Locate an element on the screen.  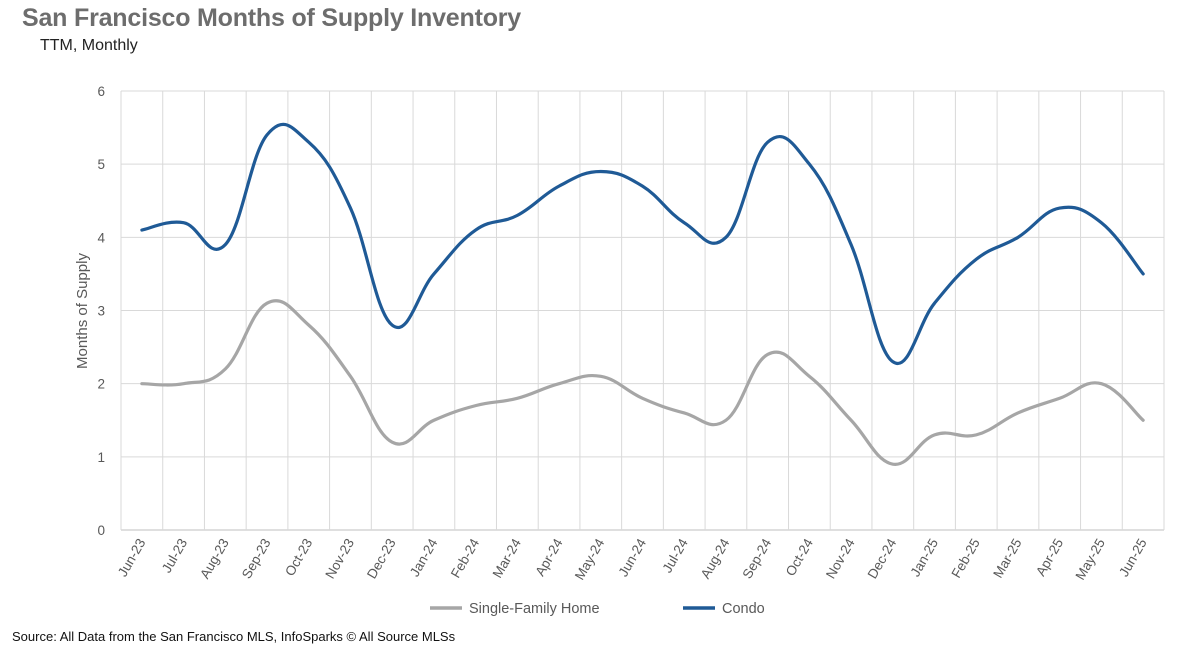
x-tick-label: Aug-23 is located at coordinates (214, 558).